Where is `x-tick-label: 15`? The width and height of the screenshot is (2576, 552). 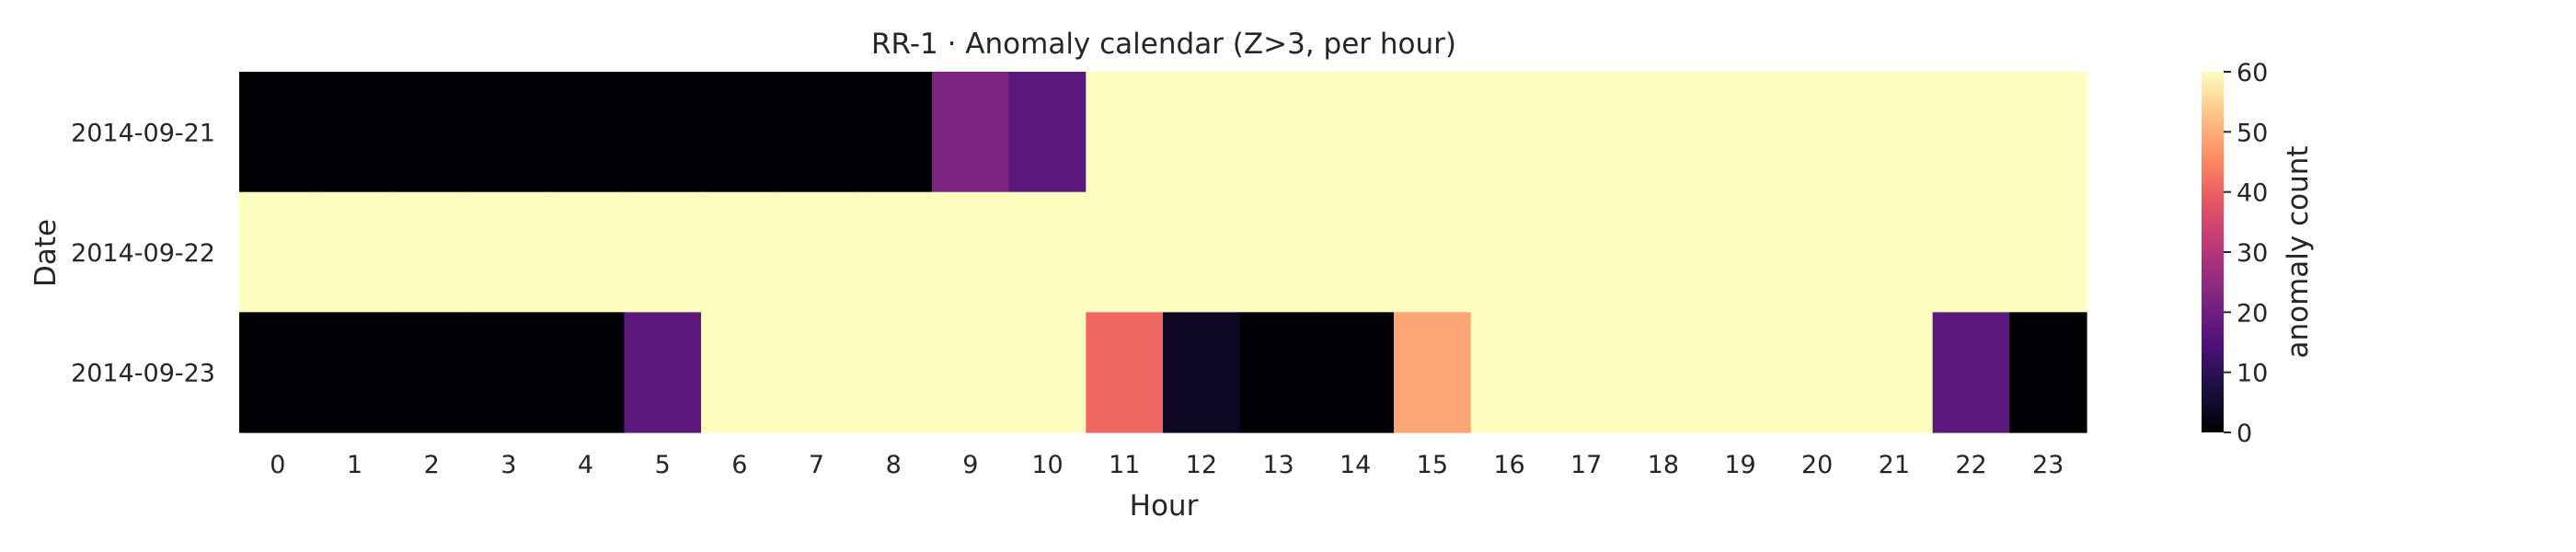
x-tick-label: 15 is located at coordinates (1432, 465).